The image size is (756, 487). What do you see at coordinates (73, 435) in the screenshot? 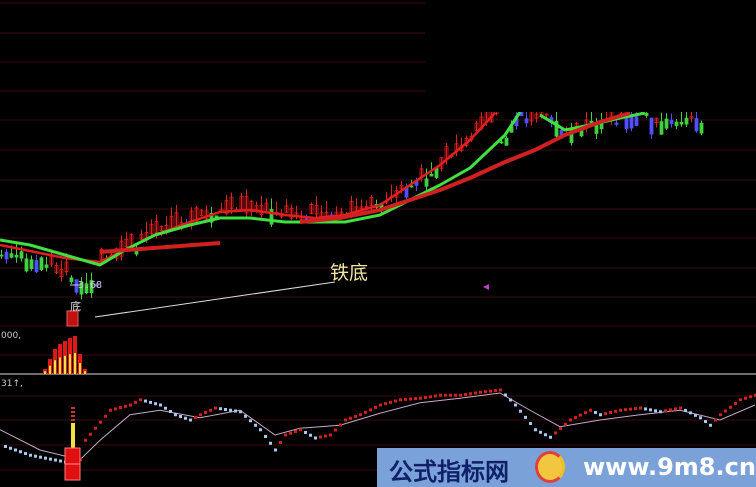
I see `kdj-signal-bar` at bounding box center [73, 435].